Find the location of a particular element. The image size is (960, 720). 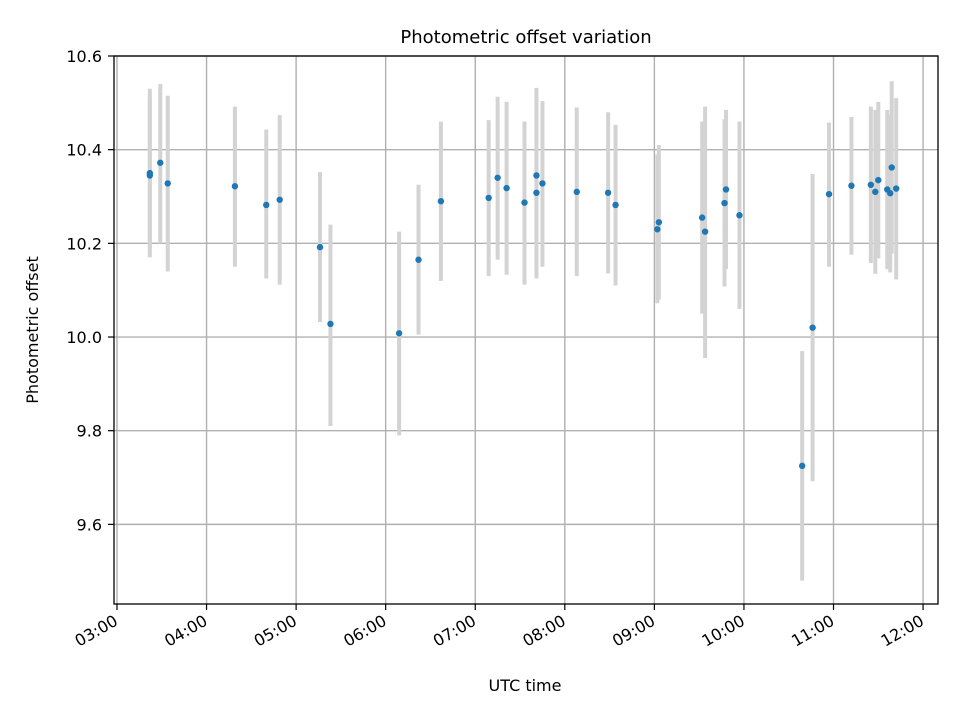

y-tick-label: 9.8 is located at coordinates (89, 431).